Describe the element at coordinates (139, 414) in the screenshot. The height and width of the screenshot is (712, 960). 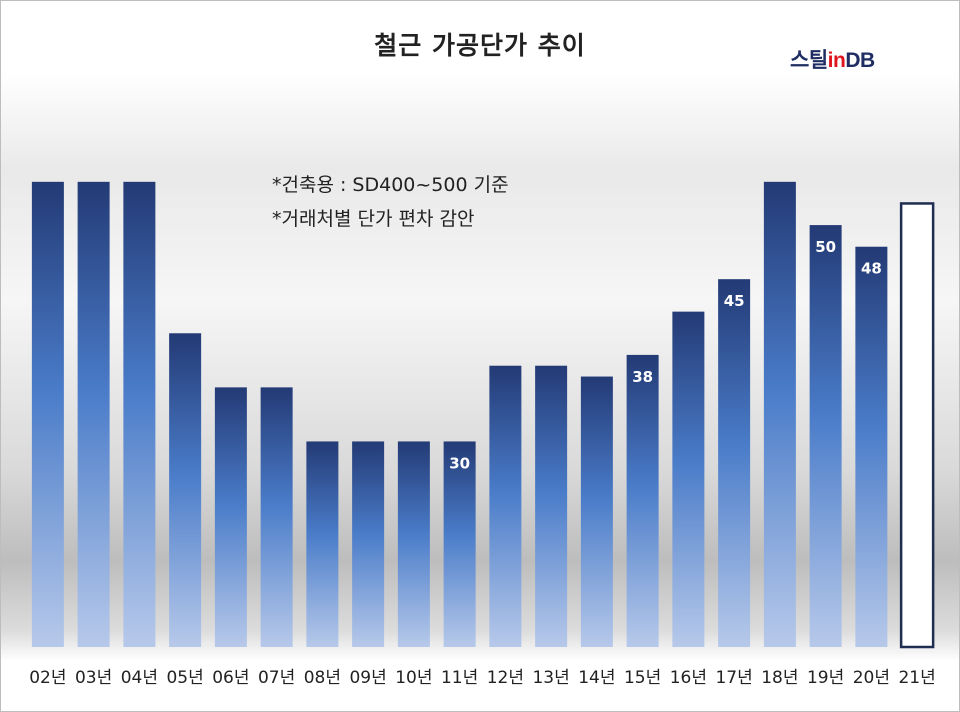
I see `bar-04년` at that location.